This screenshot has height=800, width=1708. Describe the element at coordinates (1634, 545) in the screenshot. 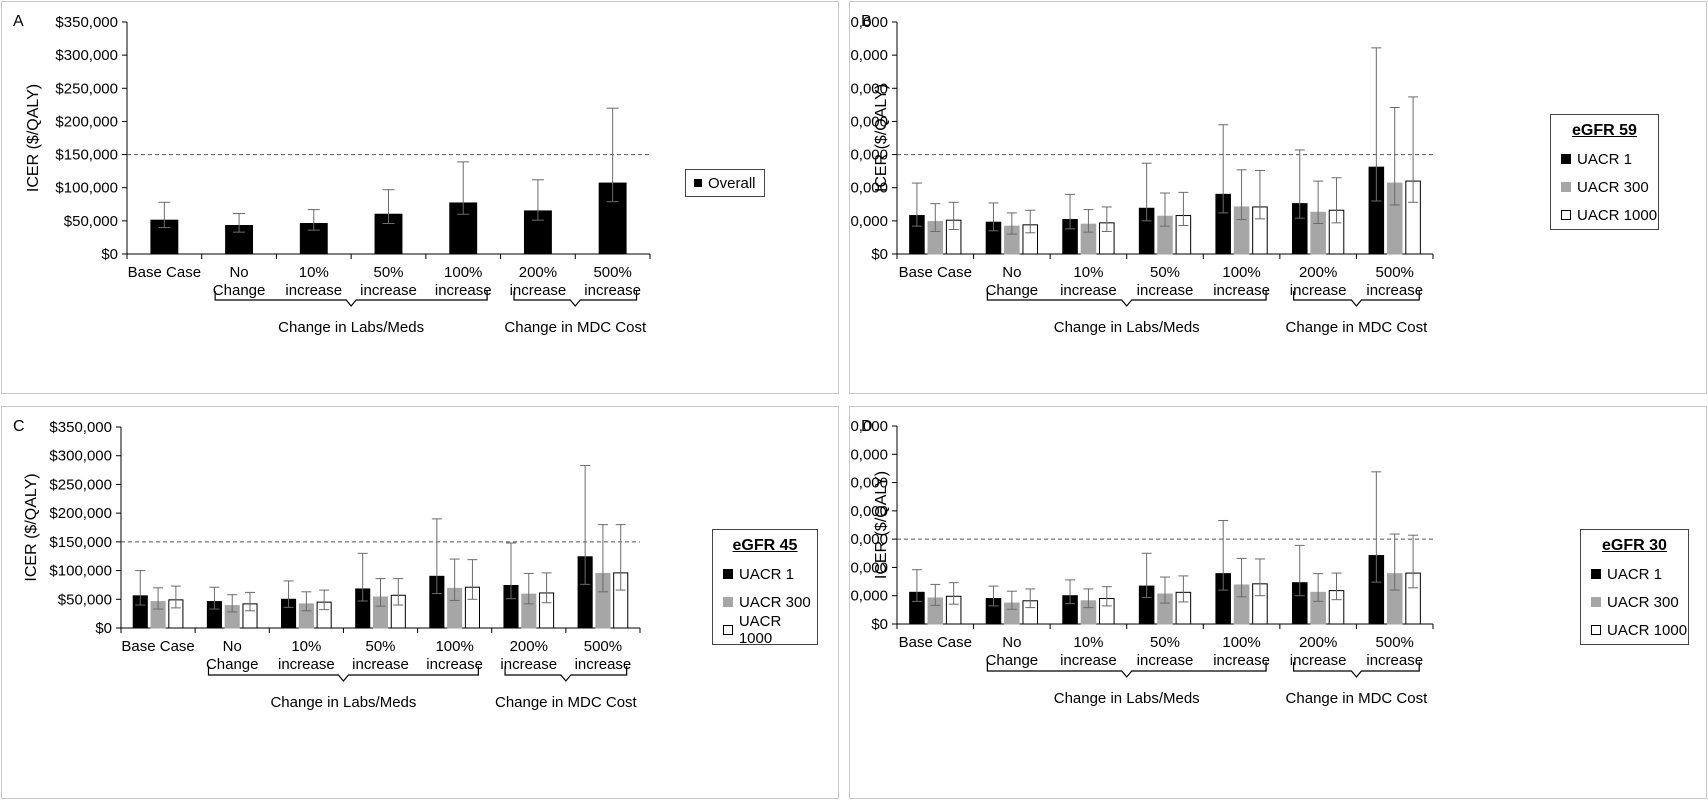

I see `legend-title: eGFR 30` at that location.